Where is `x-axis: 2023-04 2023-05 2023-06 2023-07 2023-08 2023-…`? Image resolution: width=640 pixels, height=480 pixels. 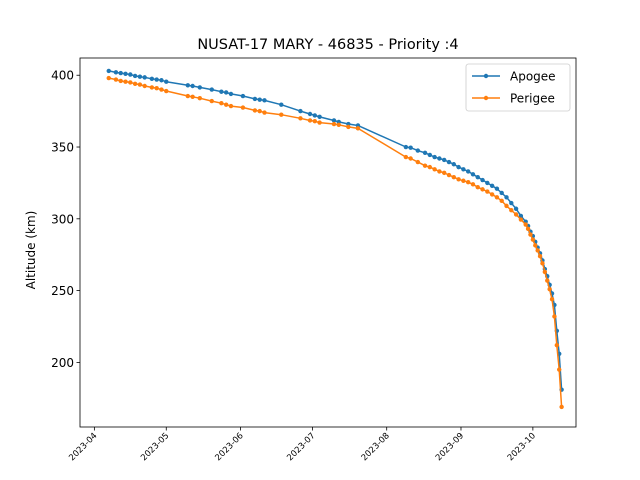 x-axis: 2023-04 2023-05 2023-06 2023-07 2023-08 2023-… is located at coordinates (302, 445).